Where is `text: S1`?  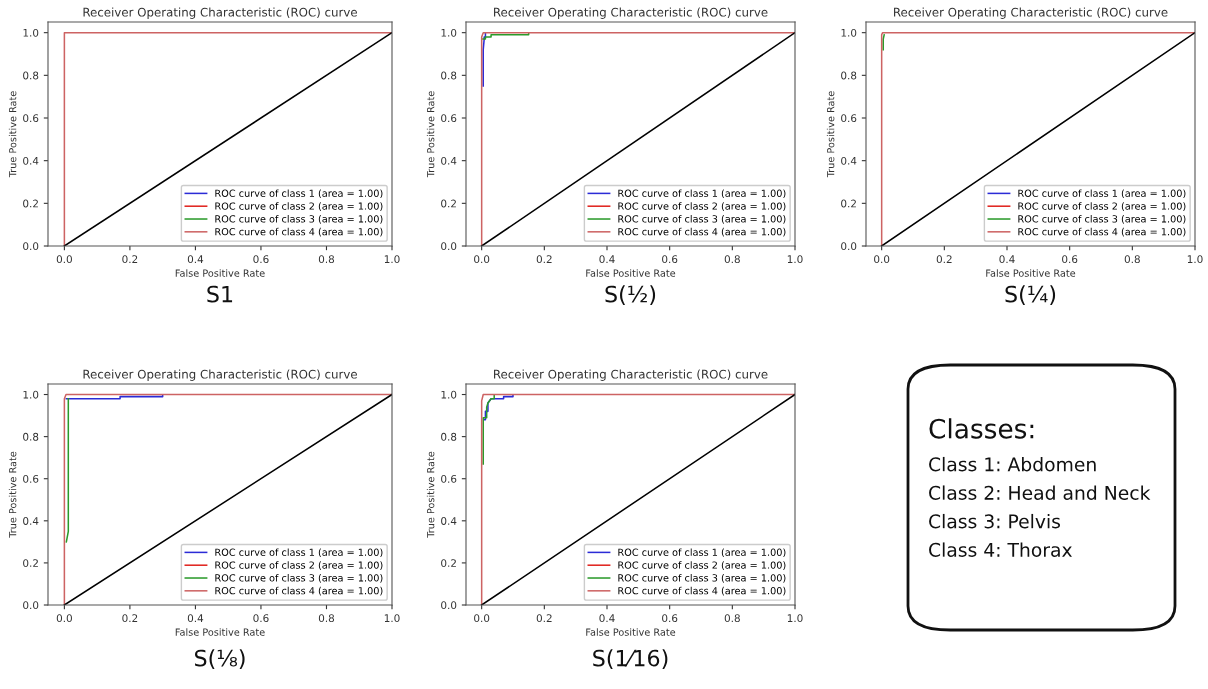 text: S1 is located at coordinates (220, 294).